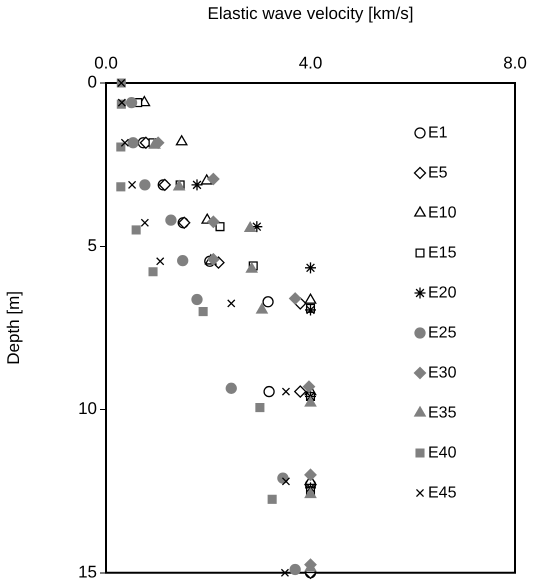 The image size is (536, 586). I want to click on x-tick-label: 0.0, so click(106, 62).